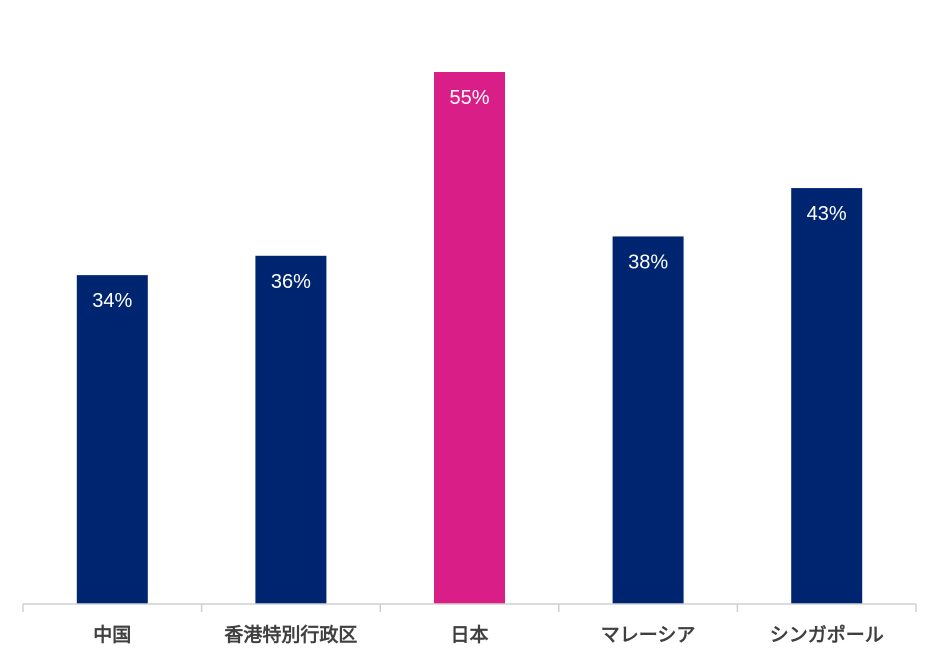  I want to click on category-labels: 中国 香港特別行政区 日本 マレーシア シンガポール, so click(488, 634).